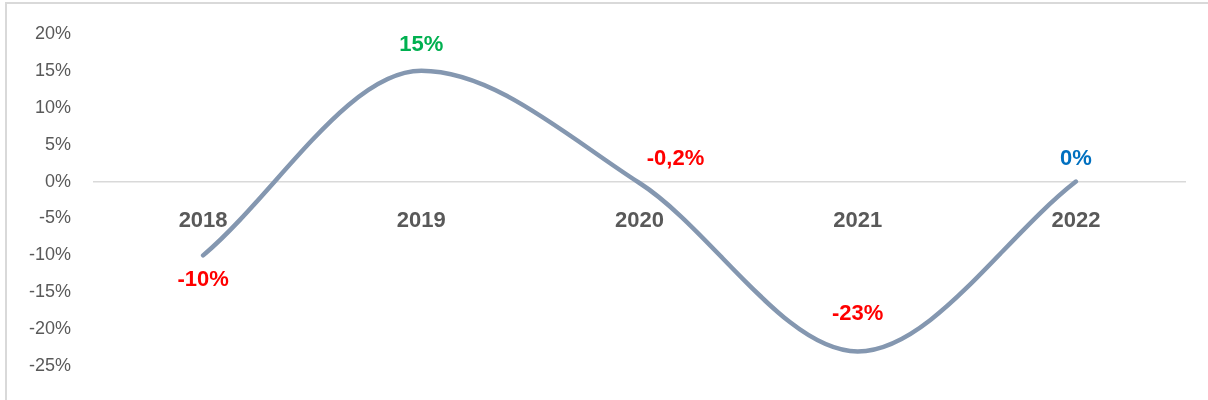 The height and width of the screenshot is (400, 1208). What do you see at coordinates (1076, 157) in the screenshot?
I see `data-label: 0%` at bounding box center [1076, 157].